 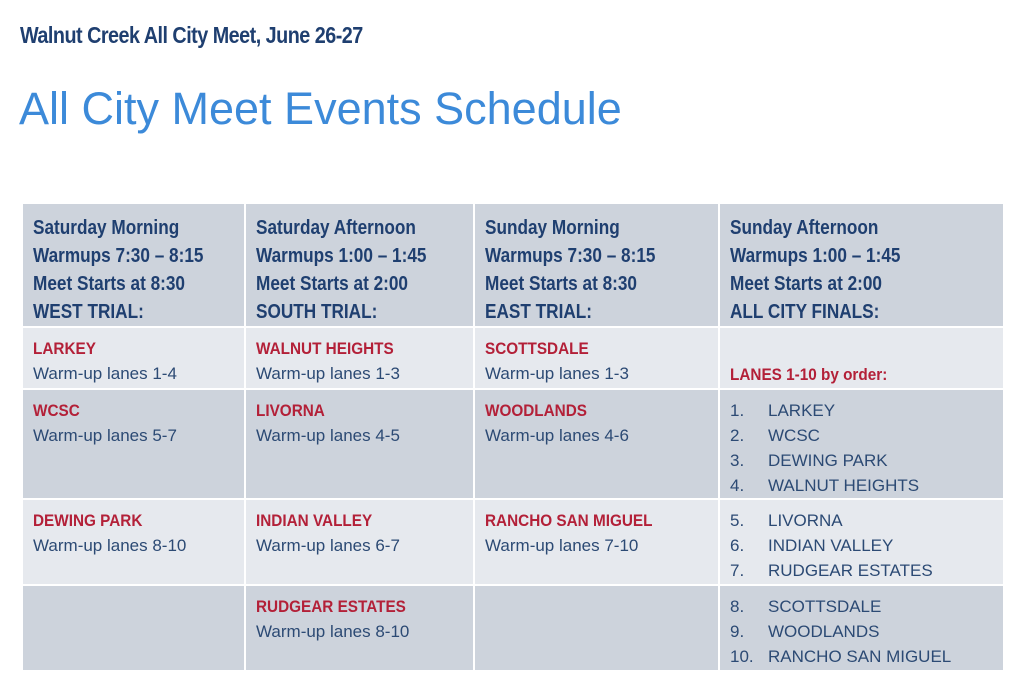 What do you see at coordinates (737, 520) in the screenshot?
I see `order-number: 5.` at bounding box center [737, 520].